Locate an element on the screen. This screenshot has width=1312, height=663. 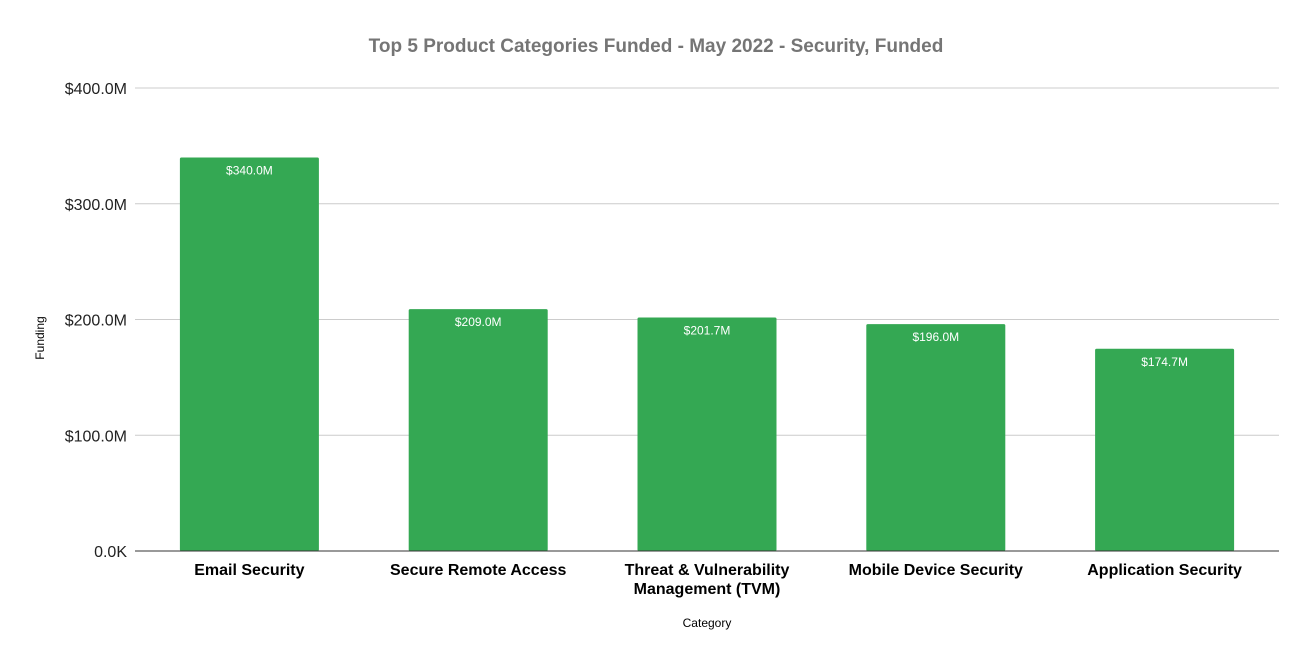
x-tick-label: Email Security is located at coordinates (249, 570).